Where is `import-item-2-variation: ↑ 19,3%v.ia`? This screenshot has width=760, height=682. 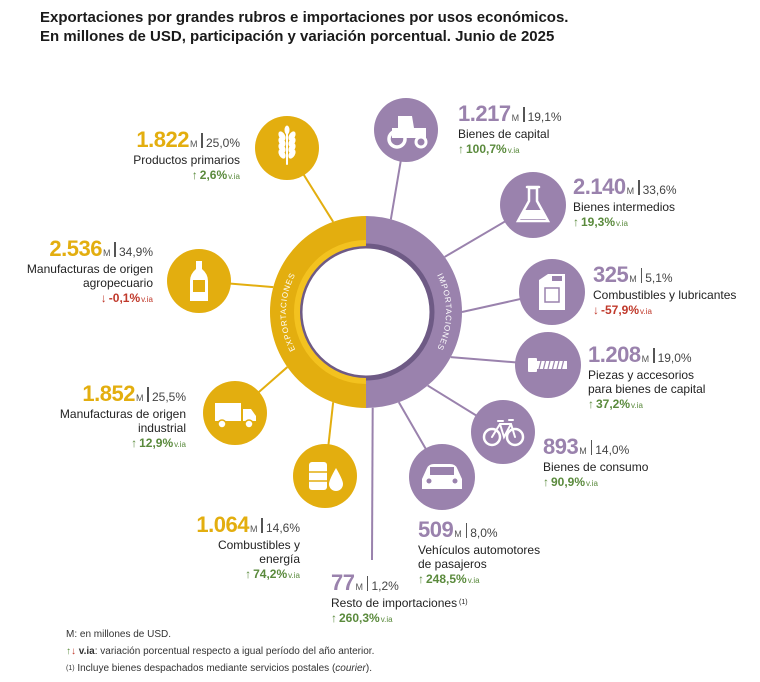 import-item-2-variation: ↑ 19,3%v.ia is located at coordinates (625, 223).